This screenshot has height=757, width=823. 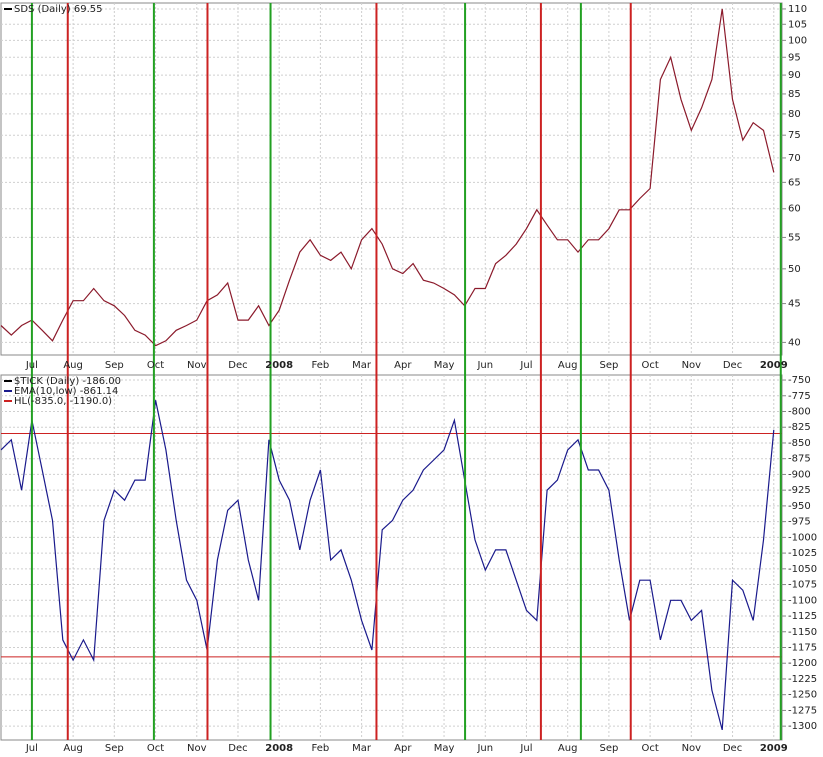 What do you see at coordinates (63, 401) in the screenshot?
I see `legend-label: HL(-835.0, -1190.0)` at bounding box center [63, 401].